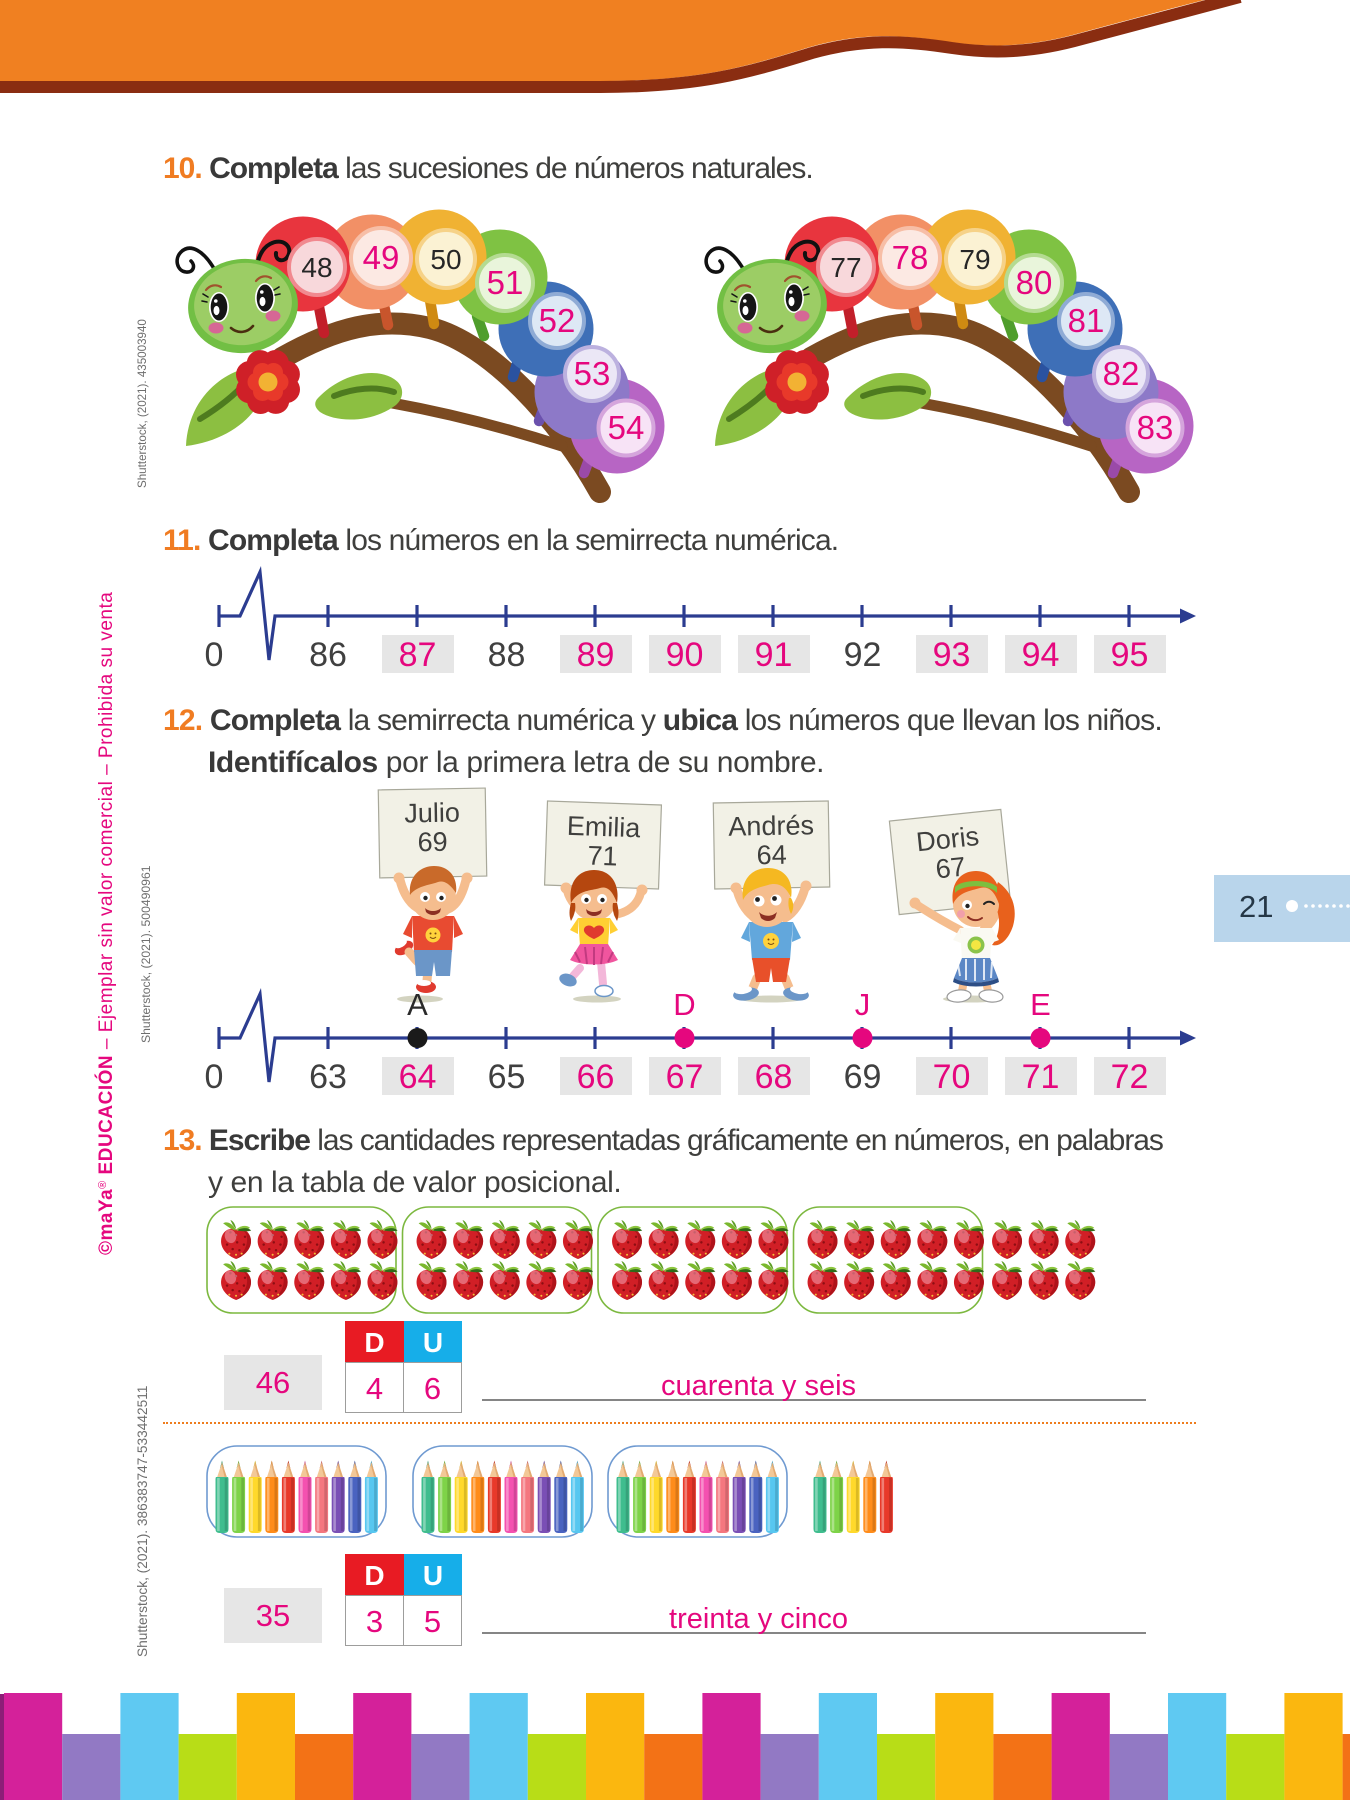 Image resolution: width=1350 pixels, height=1800 pixels. What do you see at coordinates (1155, 427) in the screenshot?
I see `svg-text: 83` at bounding box center [1155, 427].